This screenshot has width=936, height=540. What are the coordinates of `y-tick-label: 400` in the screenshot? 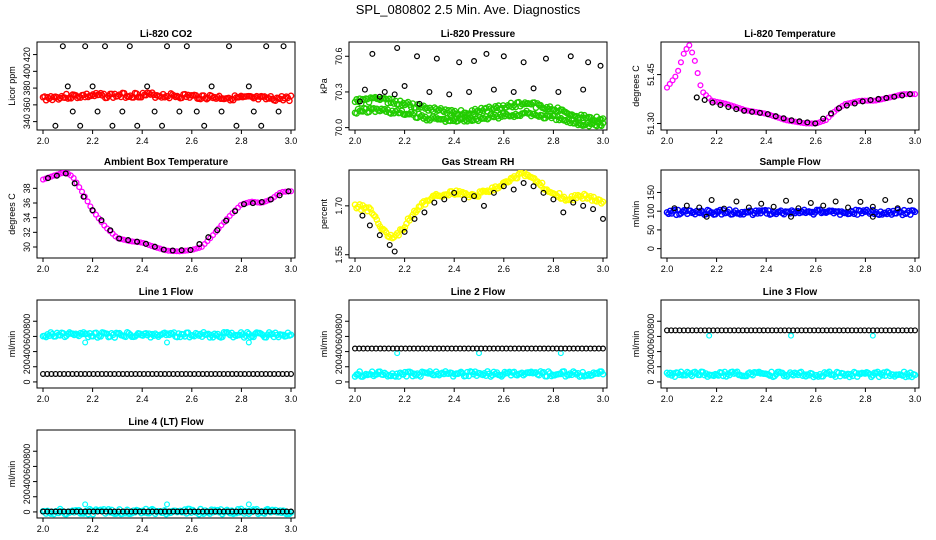 It's located at (27, 71).